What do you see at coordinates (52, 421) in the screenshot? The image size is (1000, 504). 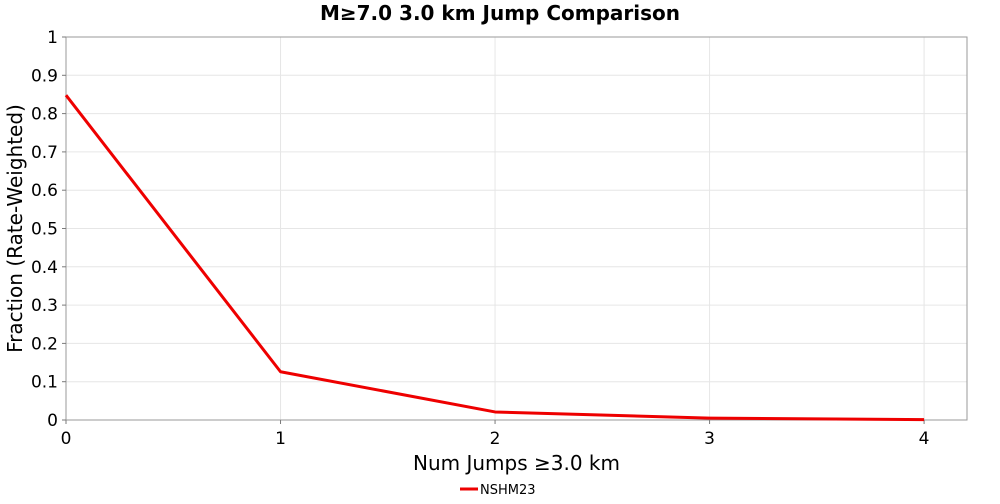 I see `y-tick-label: 0` at bounding box center [52, 421].